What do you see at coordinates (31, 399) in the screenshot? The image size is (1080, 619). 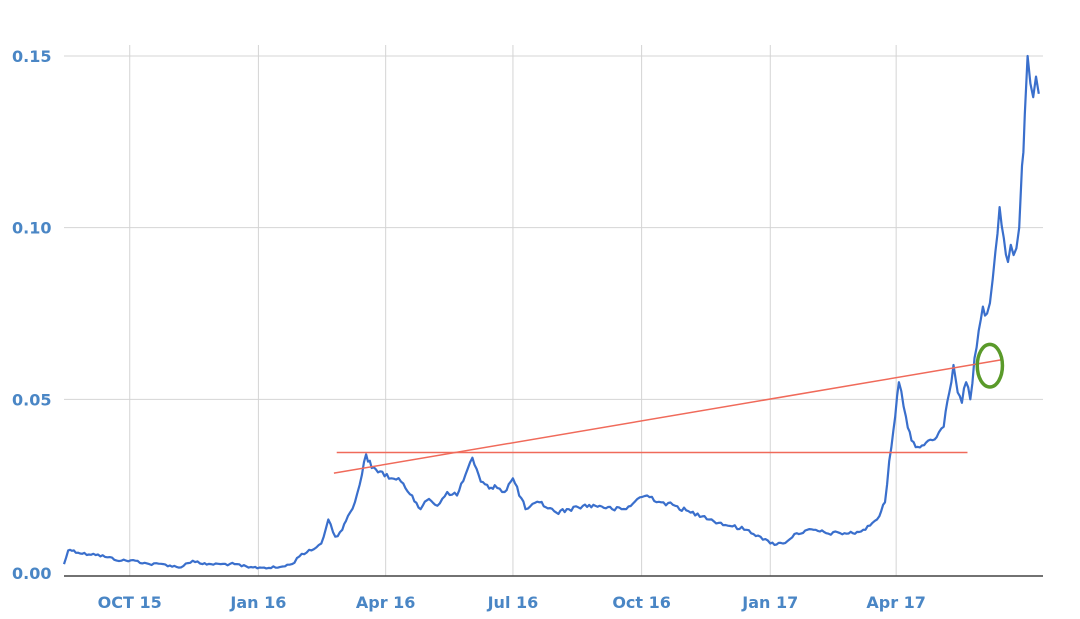 I see `y-tick-label: 0.05` at bounding box center [31, 399].